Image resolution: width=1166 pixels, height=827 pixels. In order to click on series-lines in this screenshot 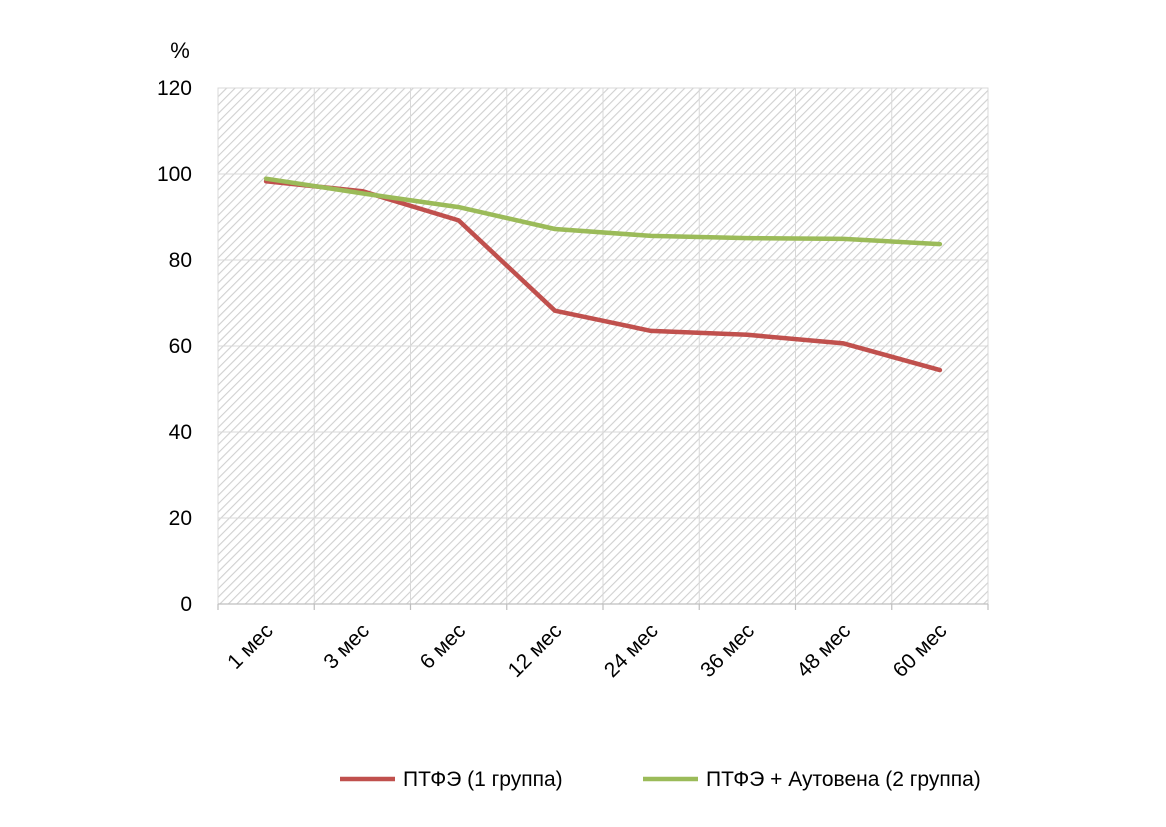, I will do `click(603, 274)`.